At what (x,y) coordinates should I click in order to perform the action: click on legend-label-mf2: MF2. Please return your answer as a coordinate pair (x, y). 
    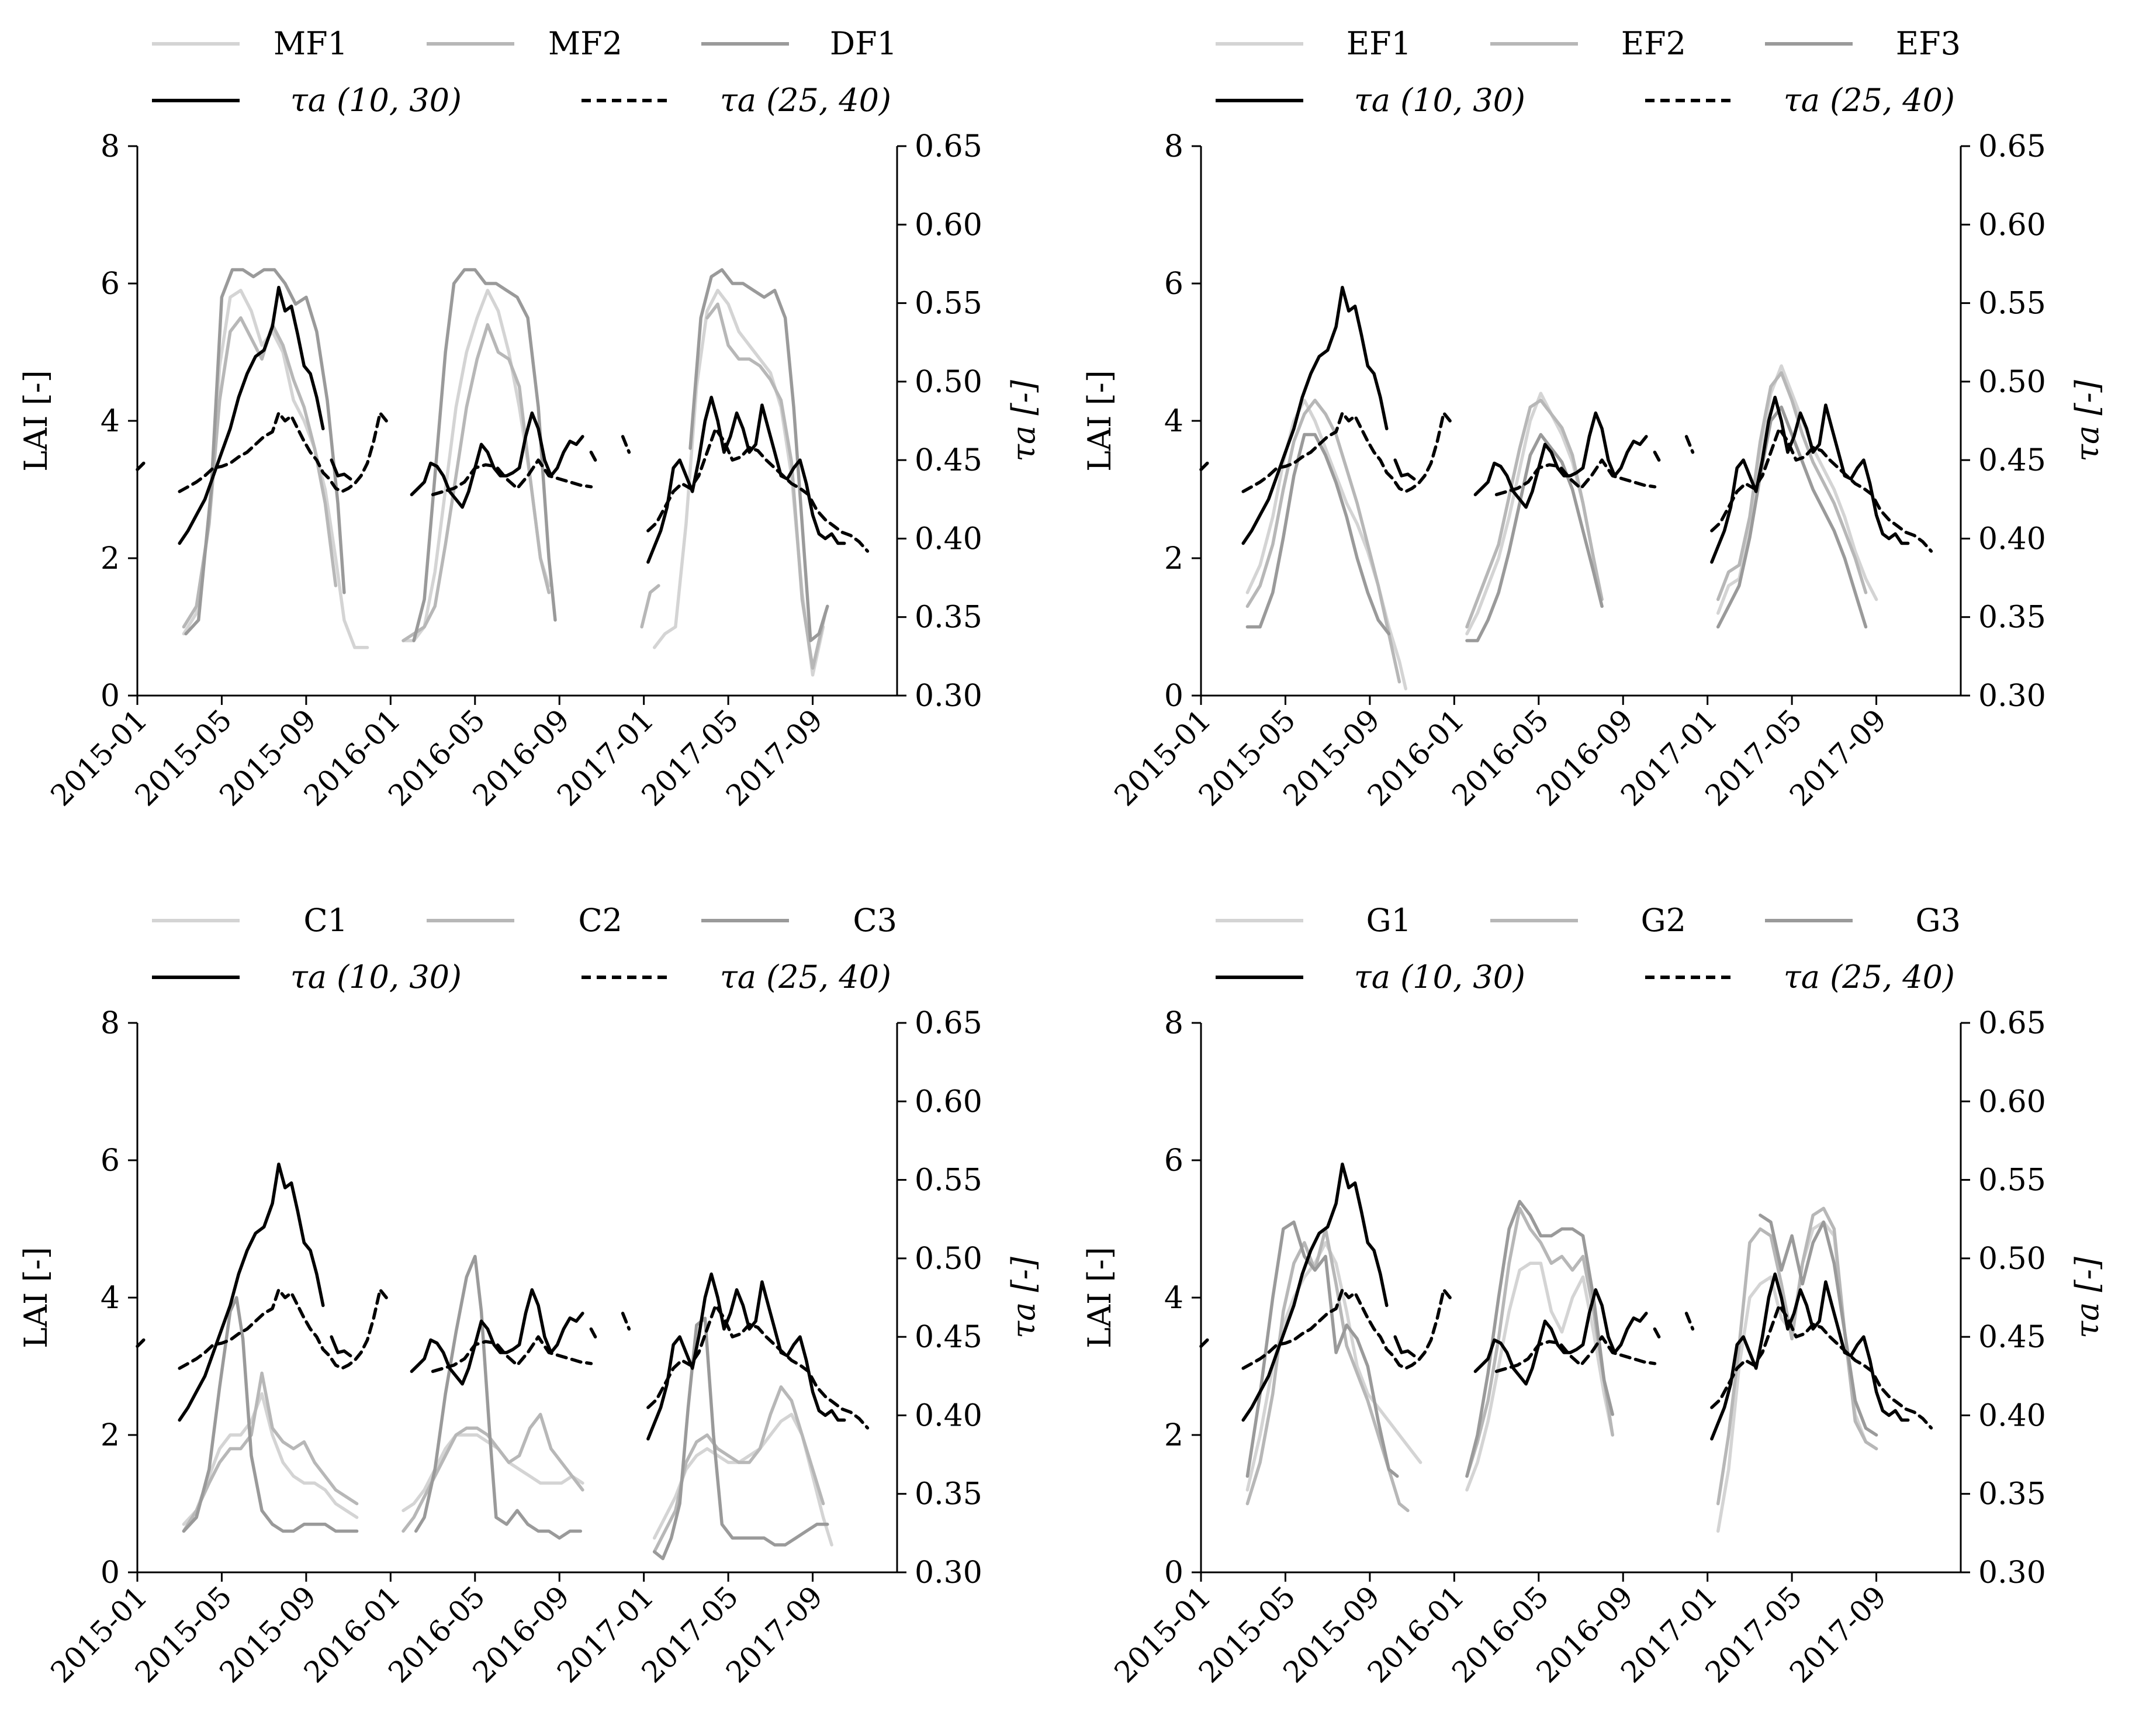
    Looking at the image, I should click on (585, 43).